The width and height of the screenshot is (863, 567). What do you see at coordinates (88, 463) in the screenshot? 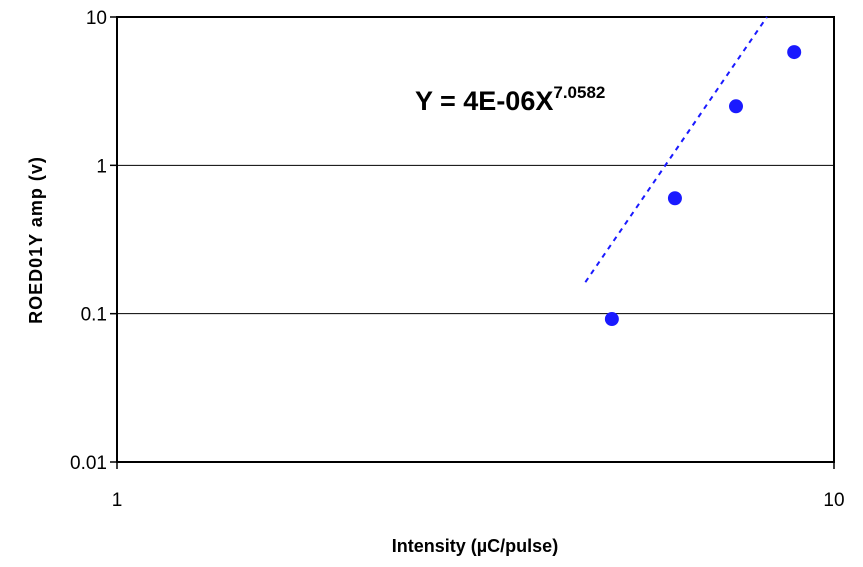
I see `y-tick-label: 0.01` at bounding box center [88, 463].